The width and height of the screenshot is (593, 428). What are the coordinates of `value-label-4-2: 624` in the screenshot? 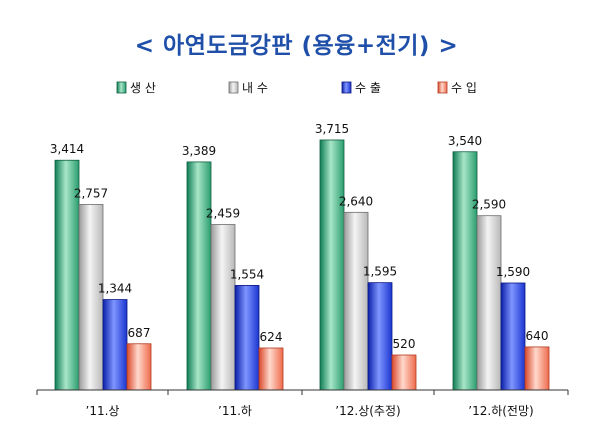 It's located at (271, 337).